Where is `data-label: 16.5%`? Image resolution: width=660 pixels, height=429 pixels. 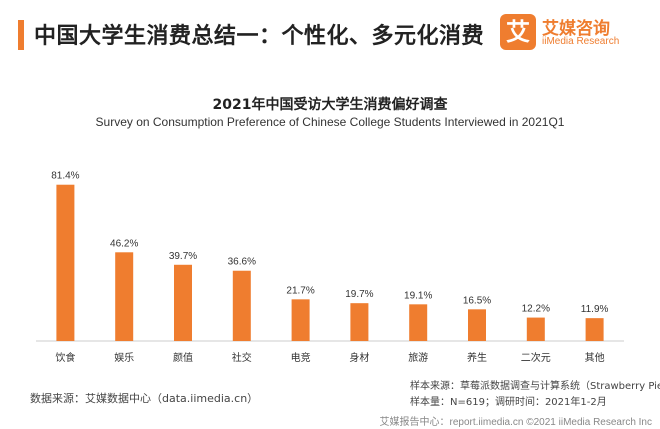 data-label: 16.5% is located at coordinates (477, 300).